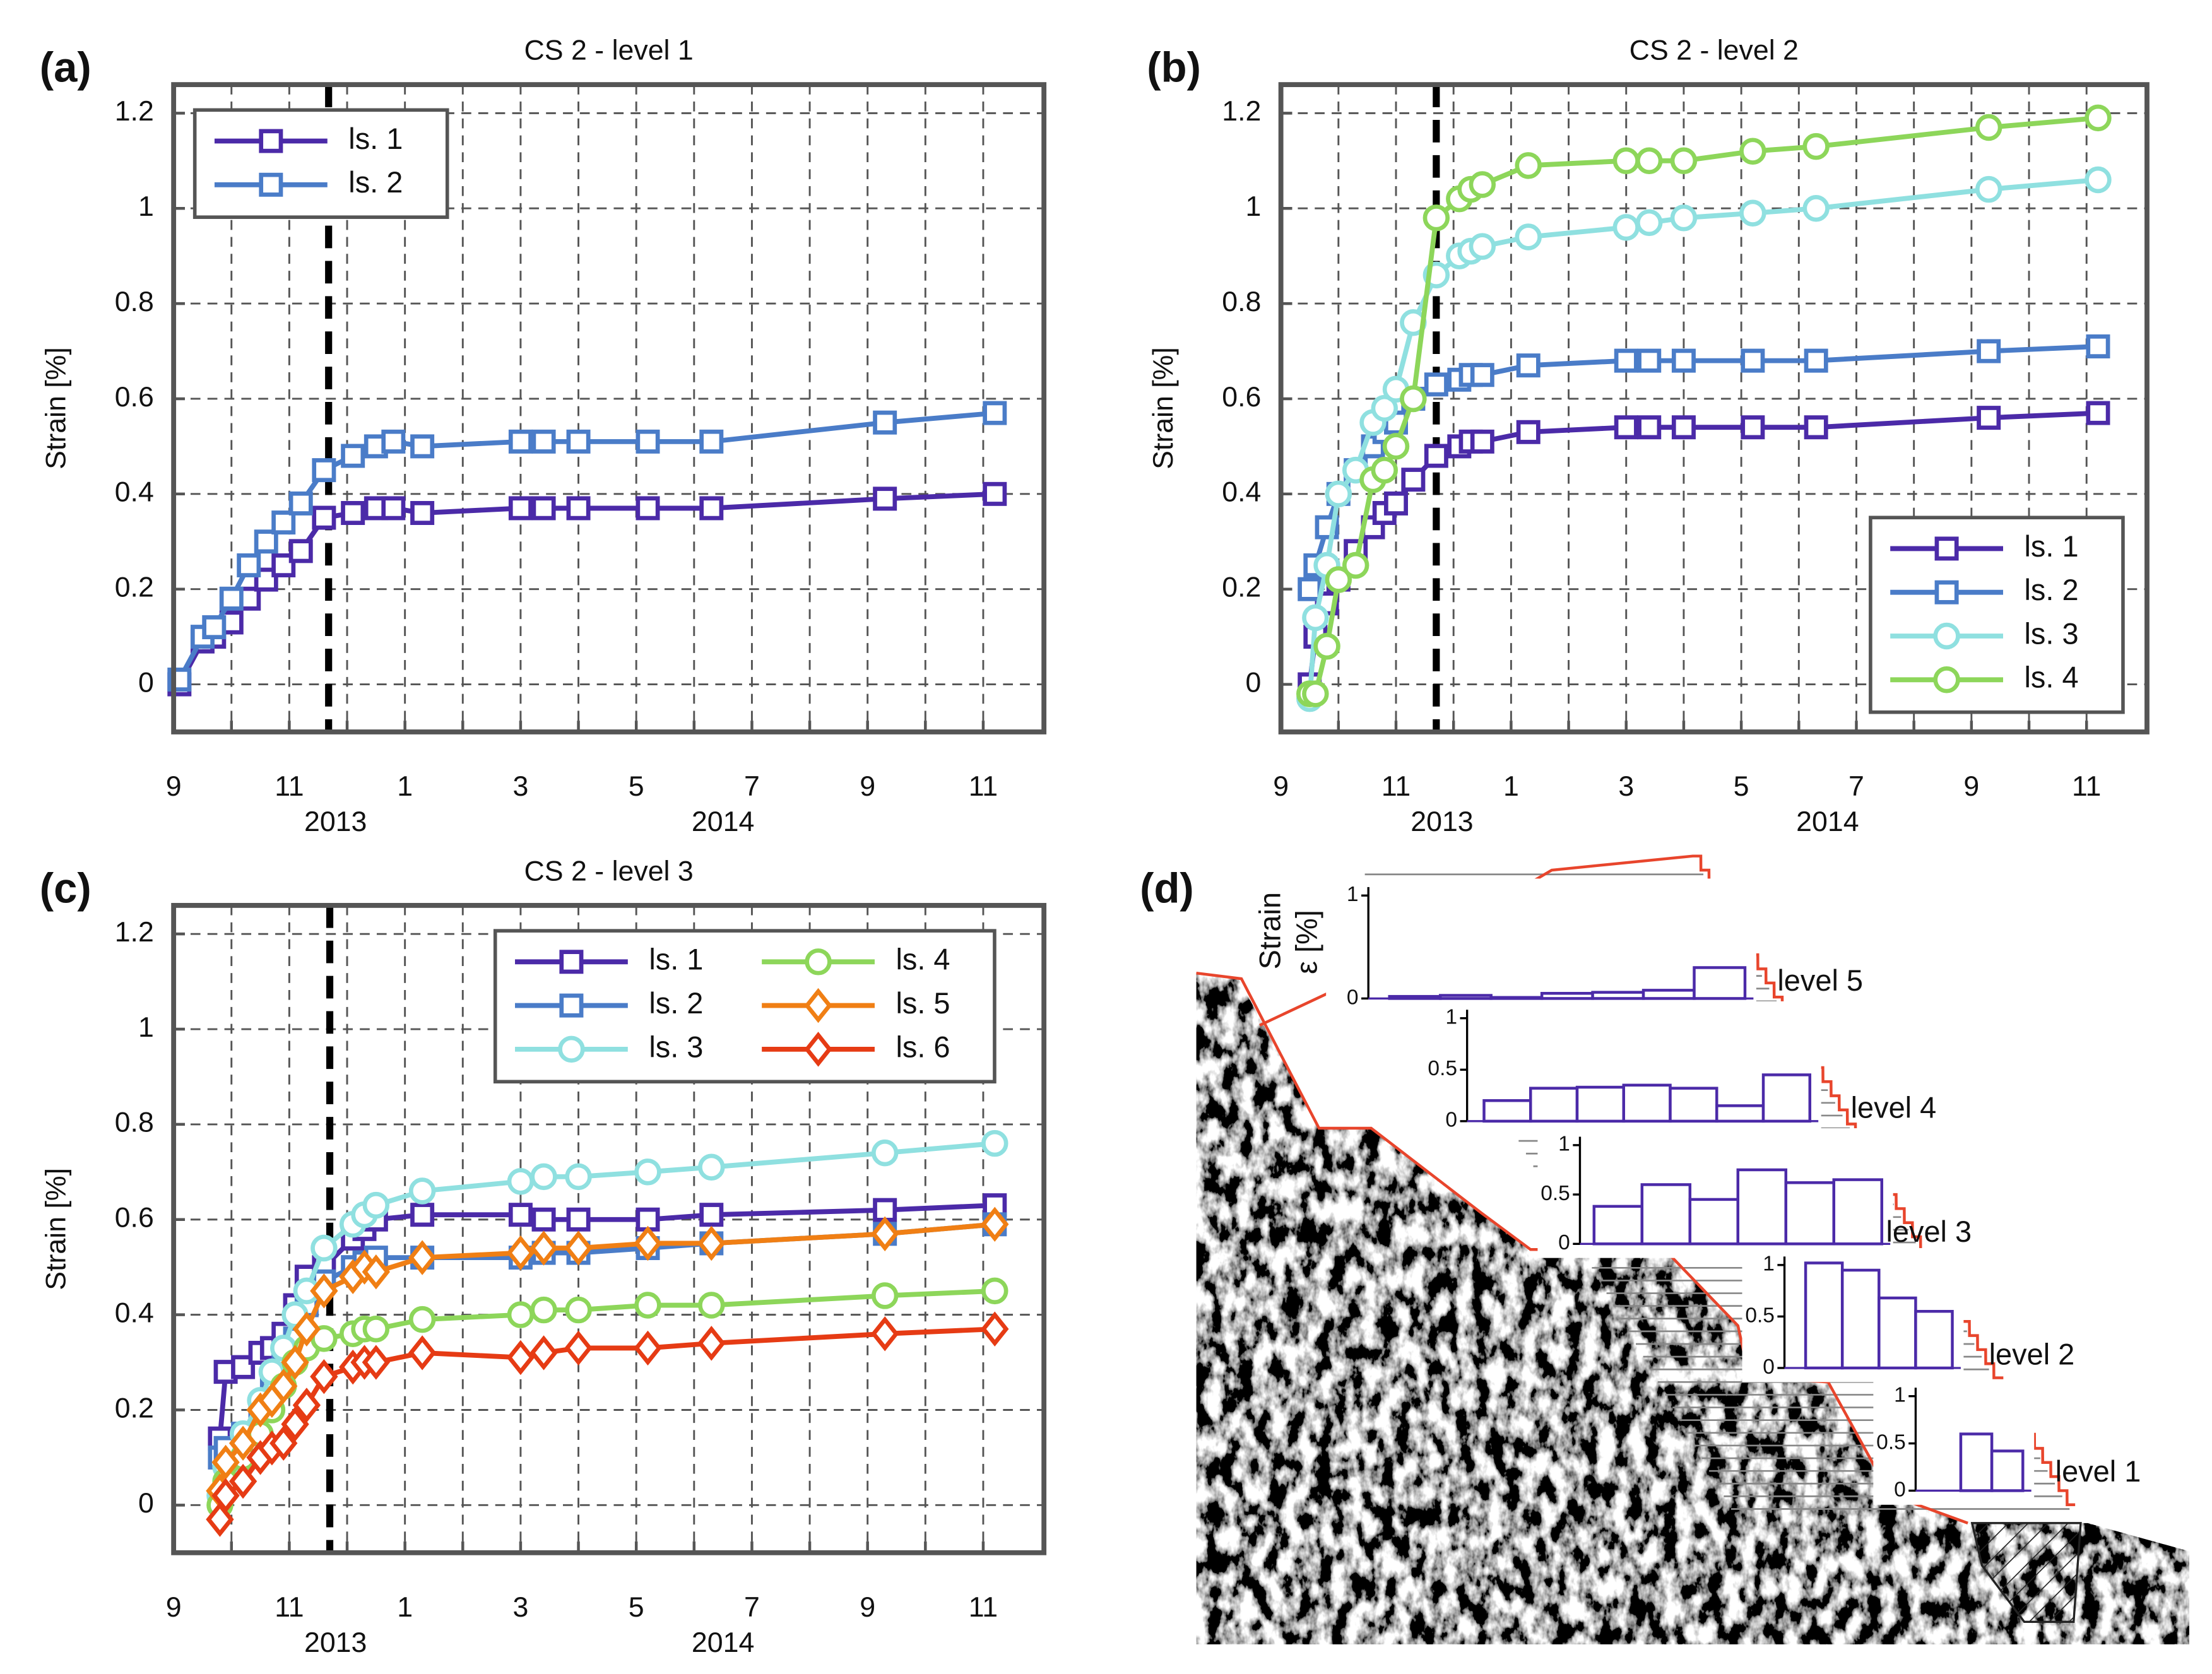  Describe the element at coordinates (1167, 888) in the screenshot. I see `panel-label: (d)` at that location.